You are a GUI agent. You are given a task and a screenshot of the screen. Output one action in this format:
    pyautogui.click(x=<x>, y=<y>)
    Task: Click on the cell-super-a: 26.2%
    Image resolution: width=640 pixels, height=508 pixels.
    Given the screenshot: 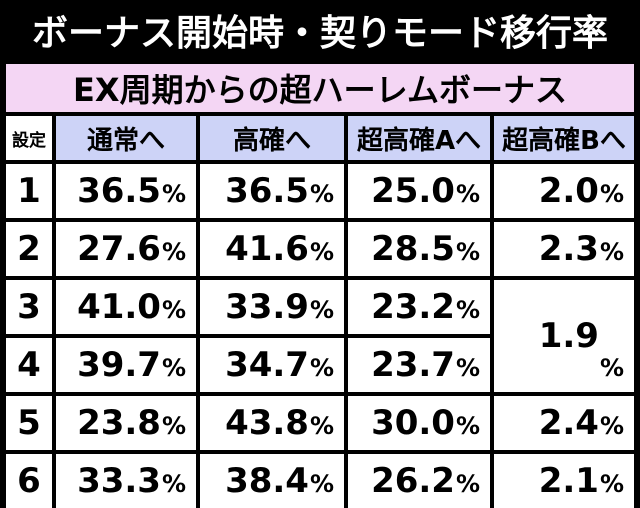 What is the action you would take?
    pyautogui.click(x=419, y=481)
    